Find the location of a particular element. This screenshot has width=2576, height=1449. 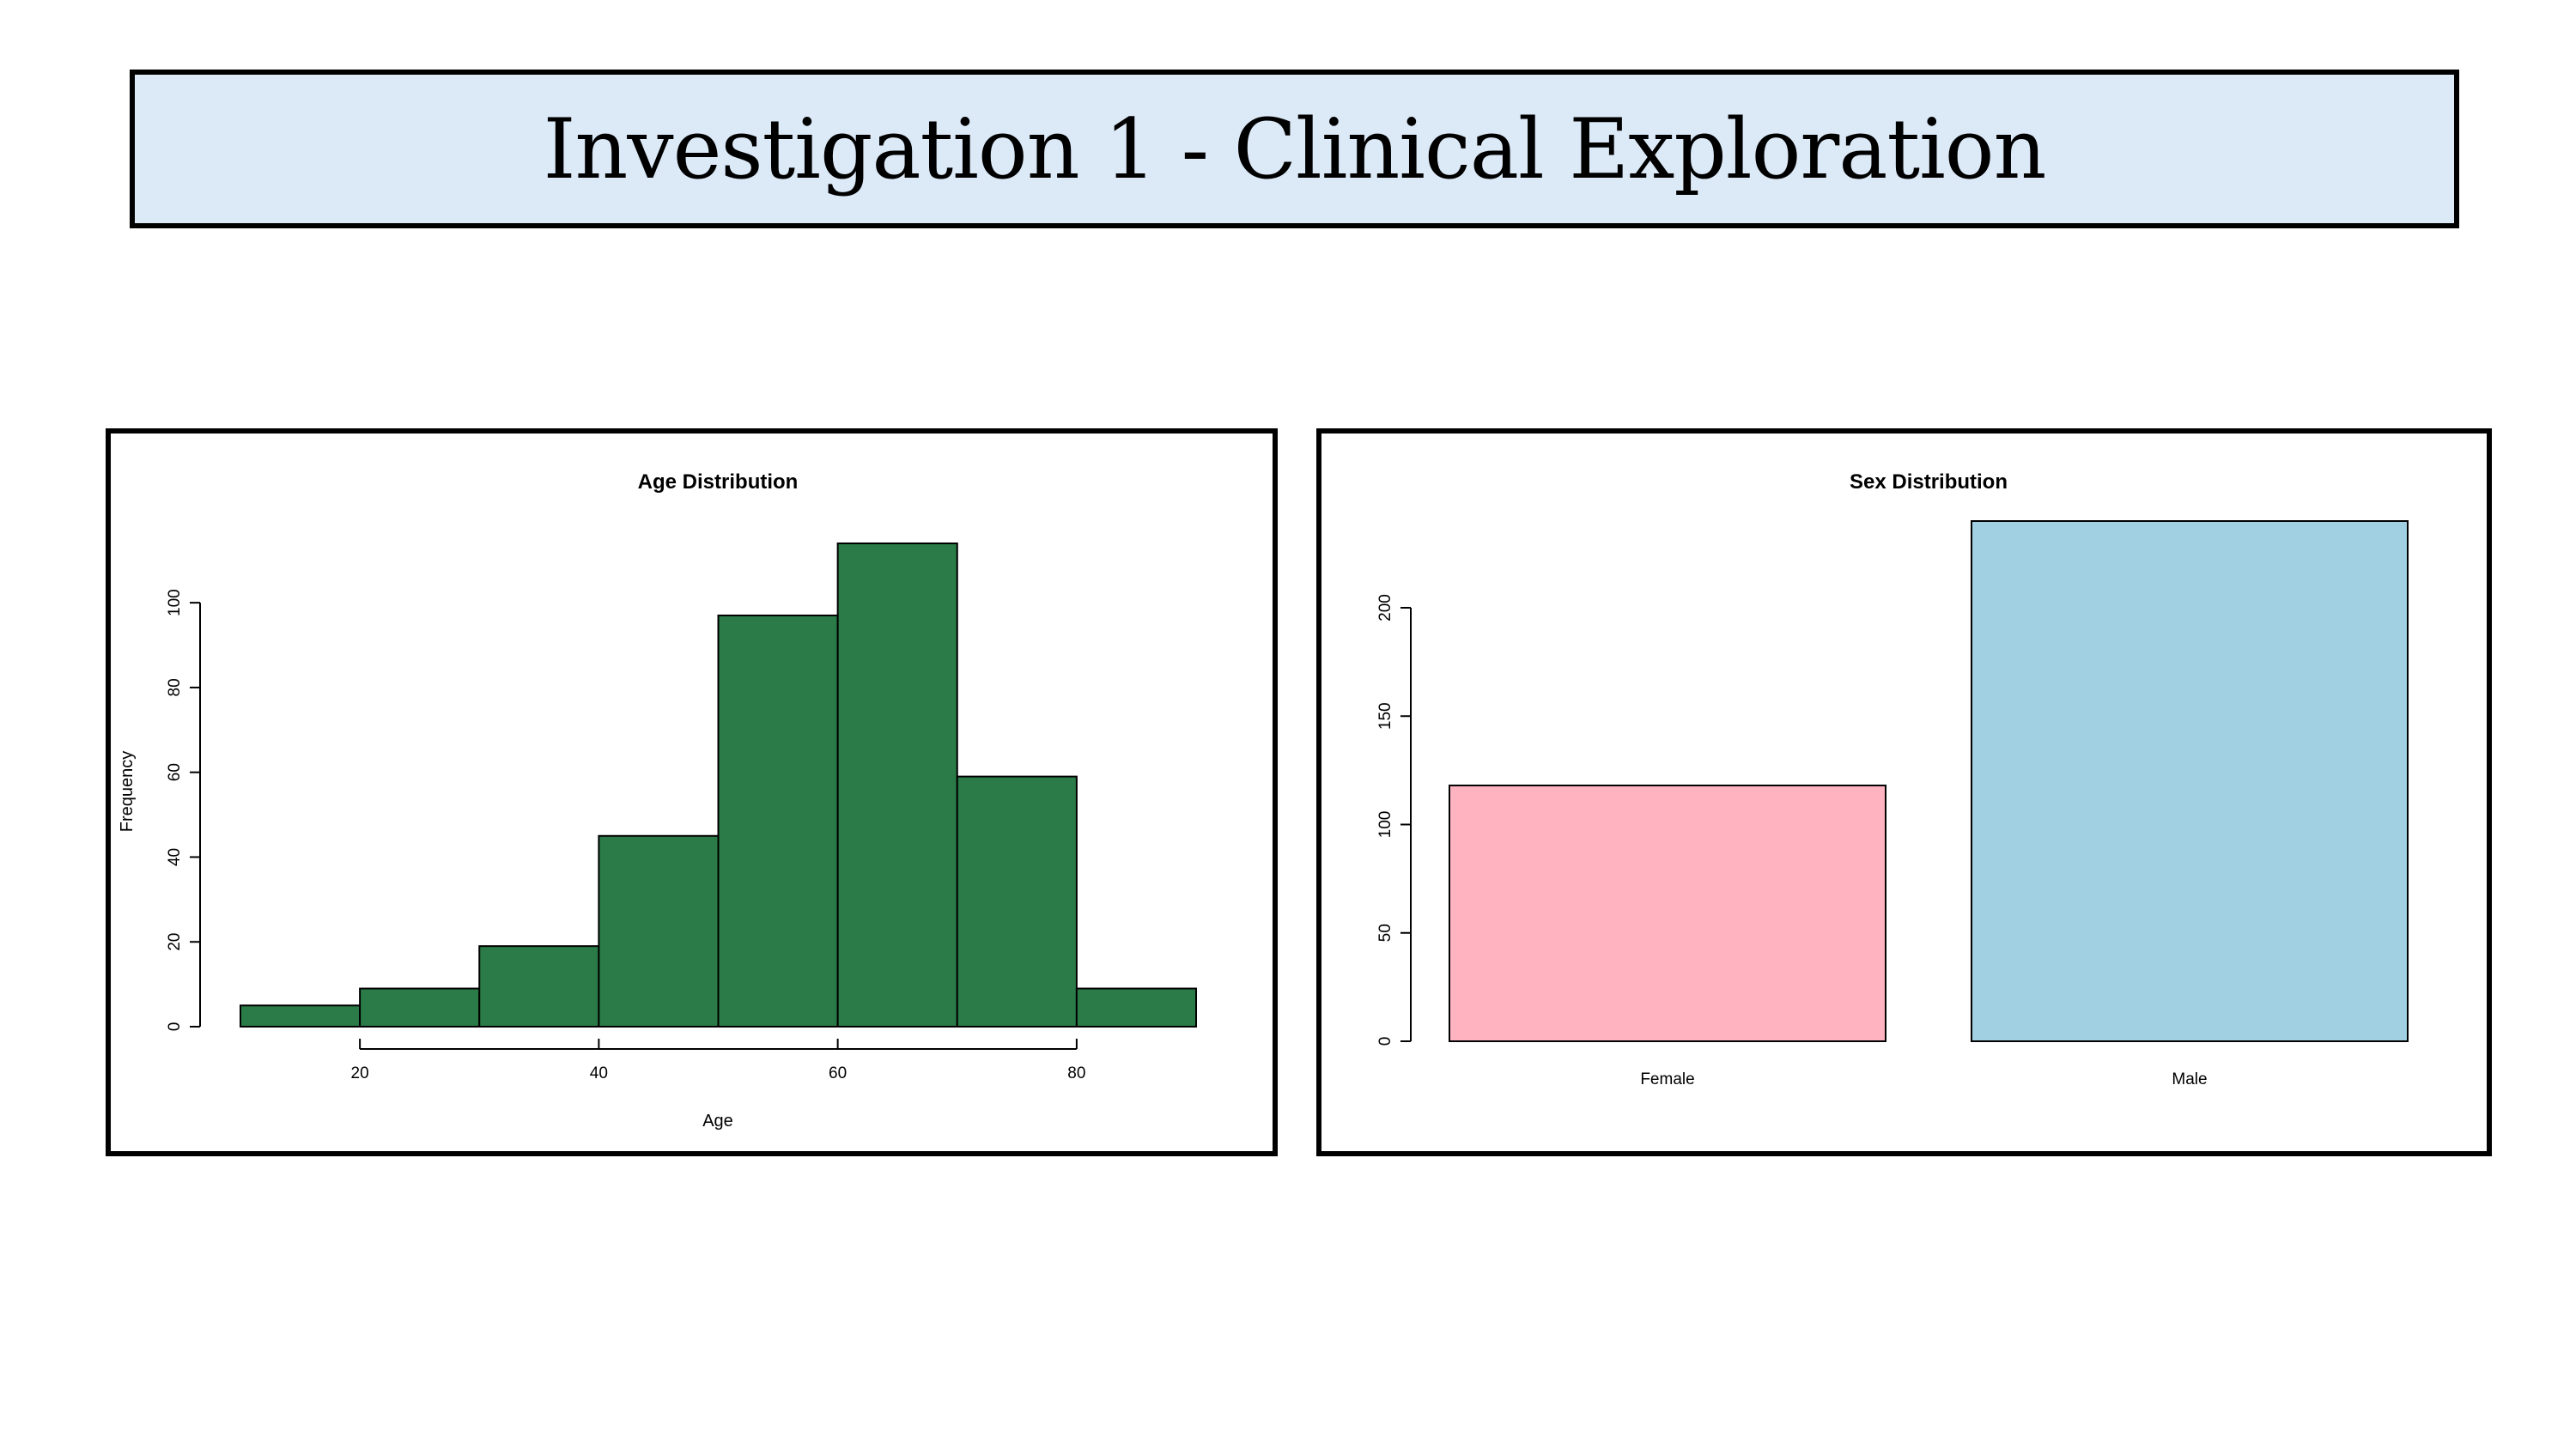

title-banner: Investigation 1 - Clinical Exploration is located at coordinates (1294, 149).